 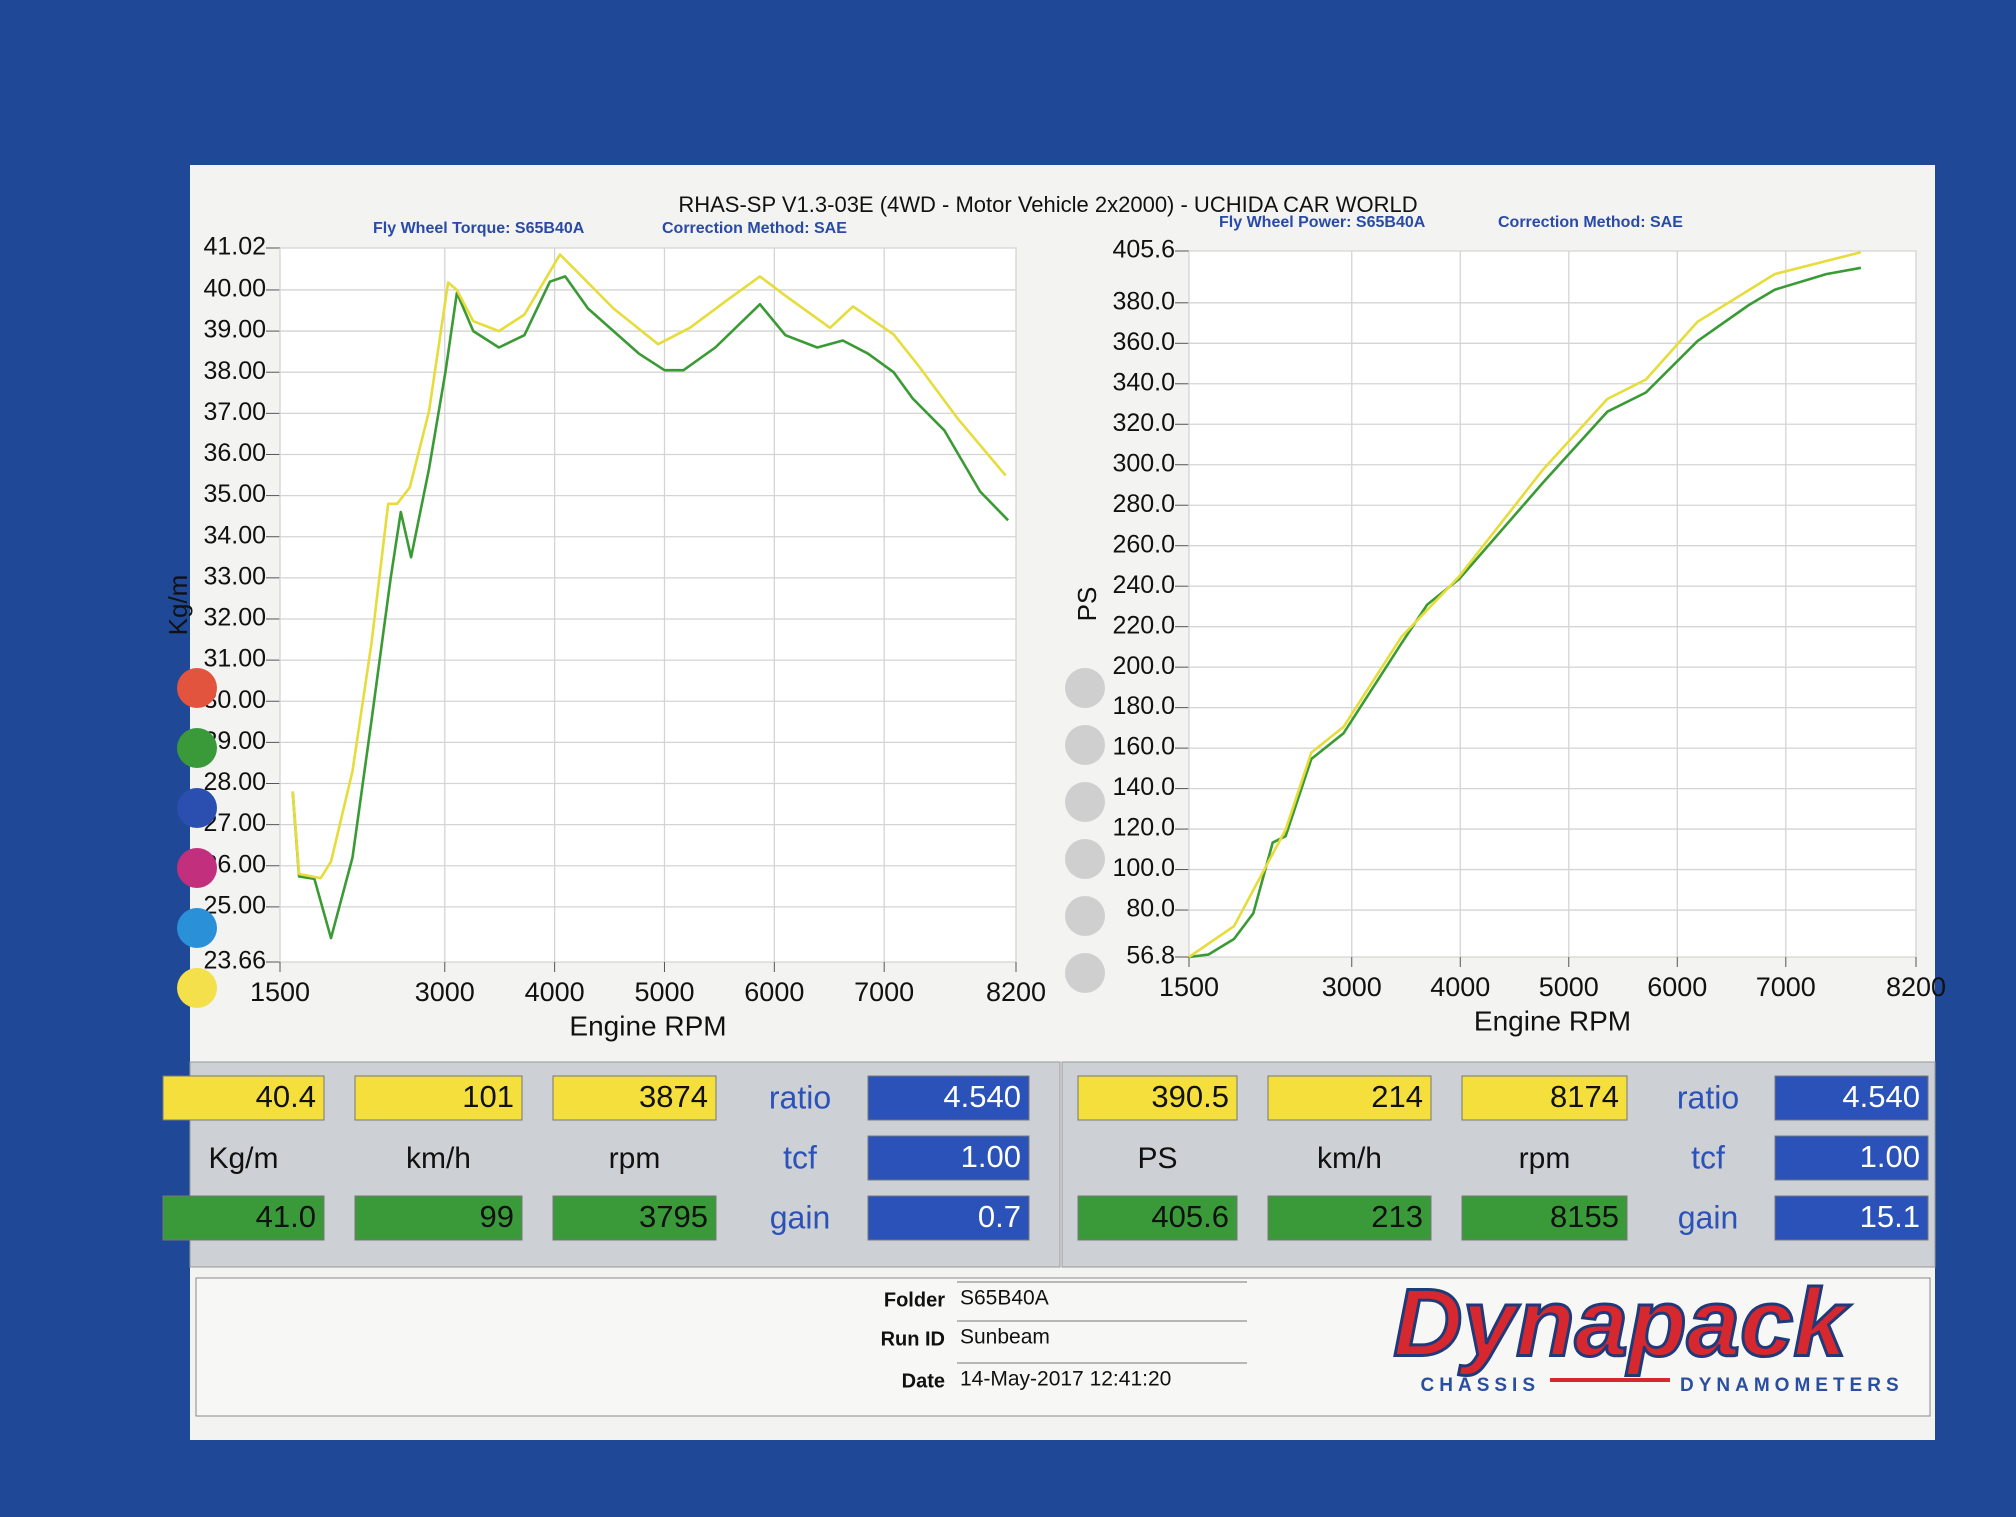 What do you see at coordinates (884, 992) in the screenshot?
I see `x-tick-label: 7000` at bounding box center [884, 992].